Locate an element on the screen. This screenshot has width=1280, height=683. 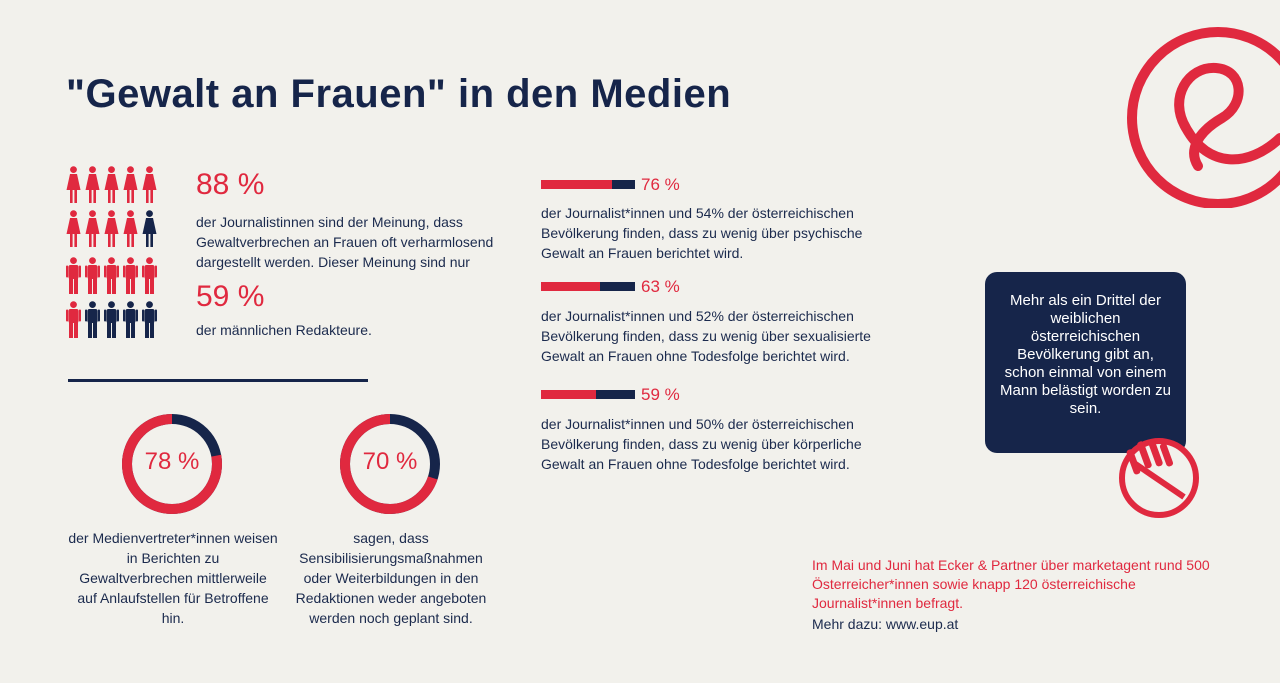
donut-percent: 70 % is located at coordinates (390, 461).